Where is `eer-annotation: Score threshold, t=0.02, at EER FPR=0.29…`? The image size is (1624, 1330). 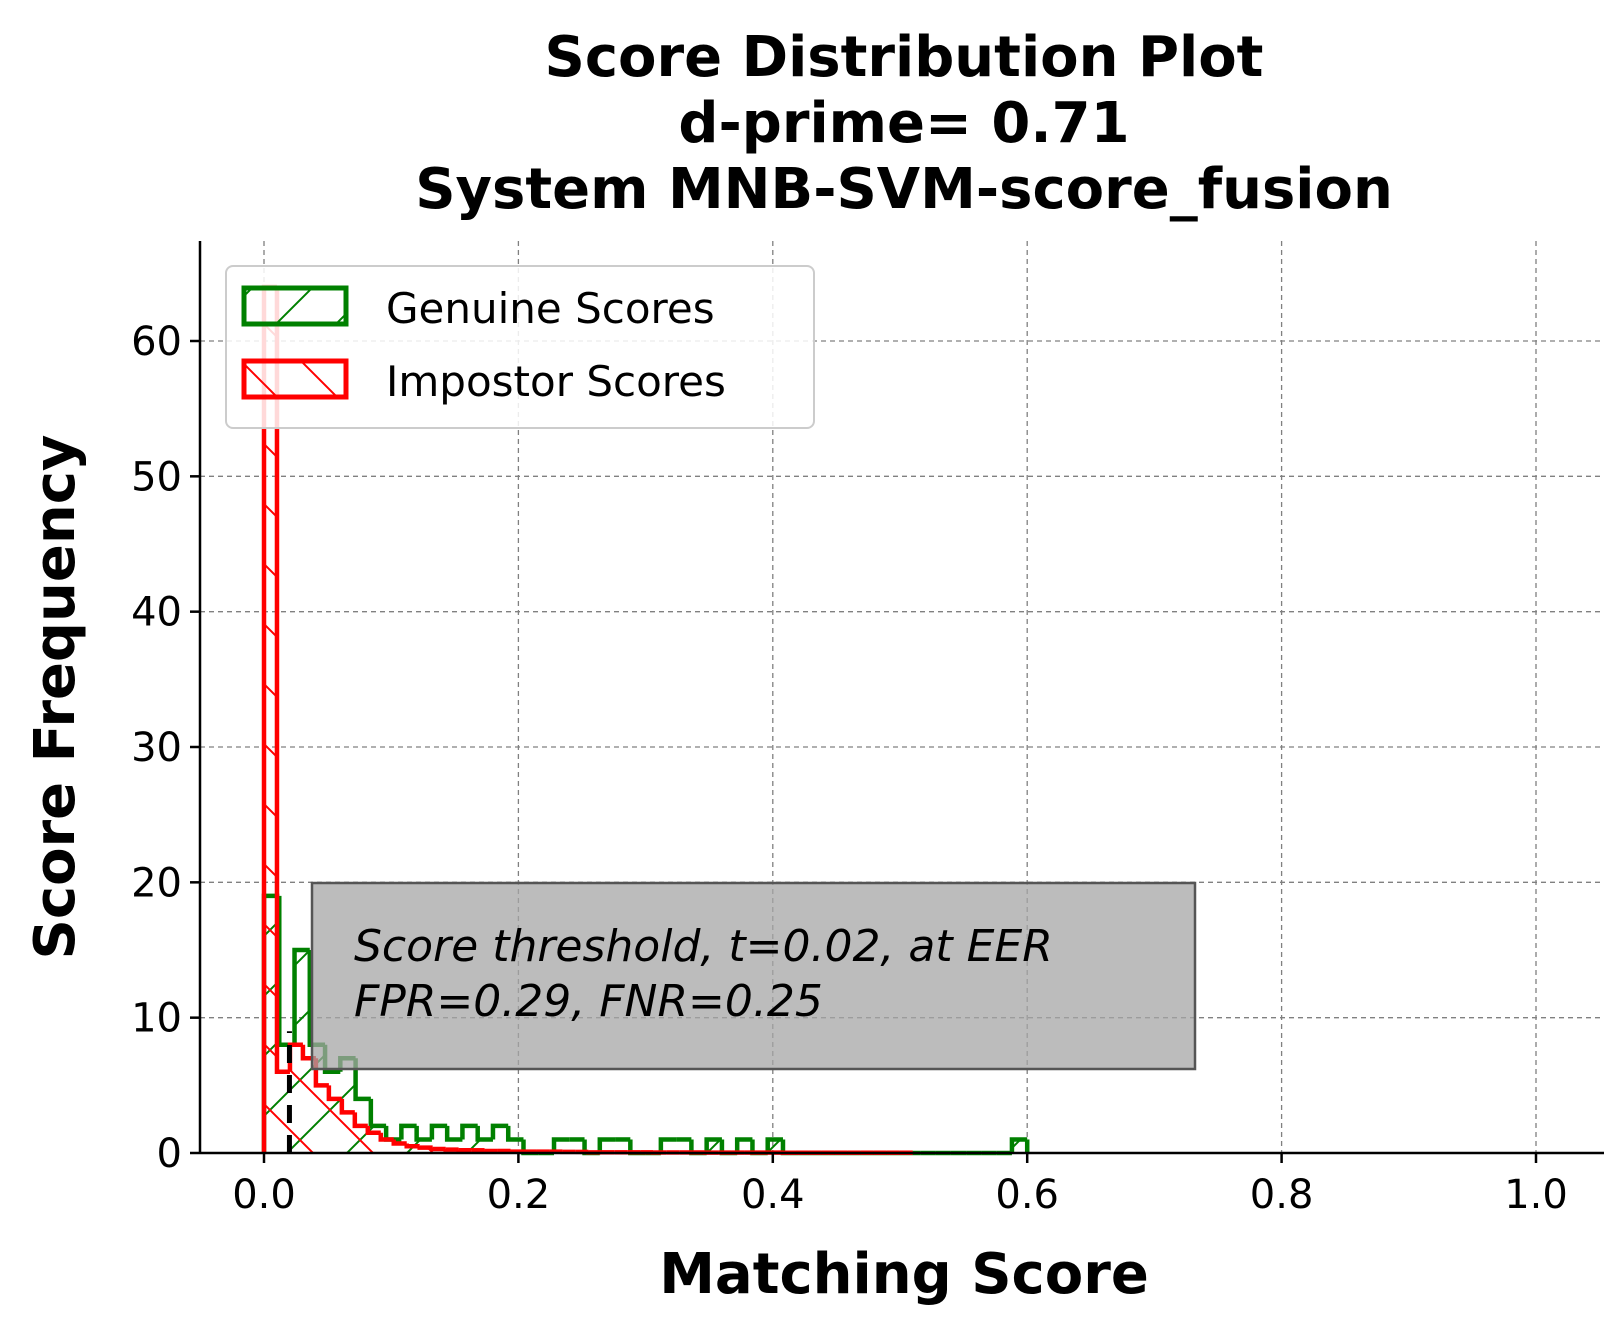
eer-annotation: Score threshold, t=0.02, at EER FPR=0.29… is located at coordinates (753, 976).